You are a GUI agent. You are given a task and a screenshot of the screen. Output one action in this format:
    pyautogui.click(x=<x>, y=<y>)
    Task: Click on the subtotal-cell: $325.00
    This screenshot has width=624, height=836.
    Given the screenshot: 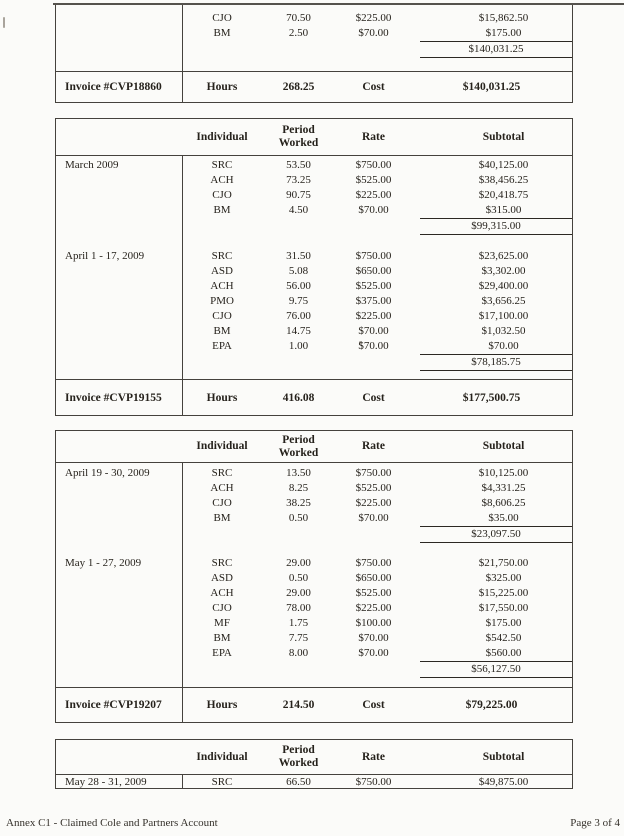 What is the action you would take?
    pyautogui.click(x=503, y=578)
    